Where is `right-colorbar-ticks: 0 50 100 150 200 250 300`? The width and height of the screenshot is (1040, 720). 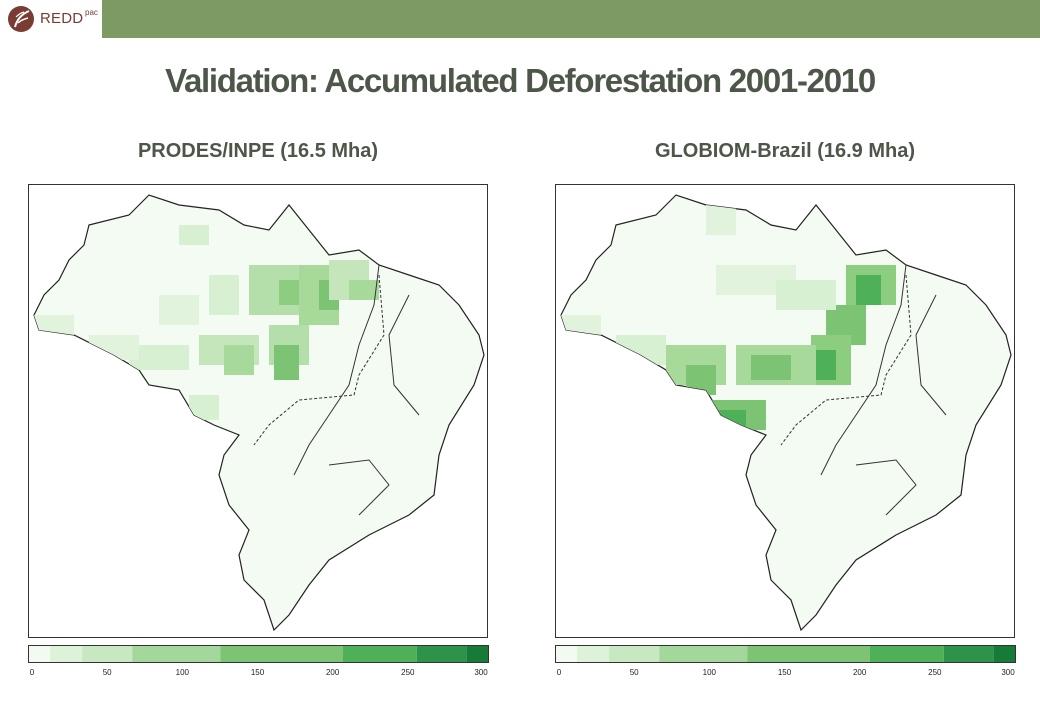 right-colorbar-ticks: 0 50 100 150 200 250 300 is located at coordinates (785, 675).